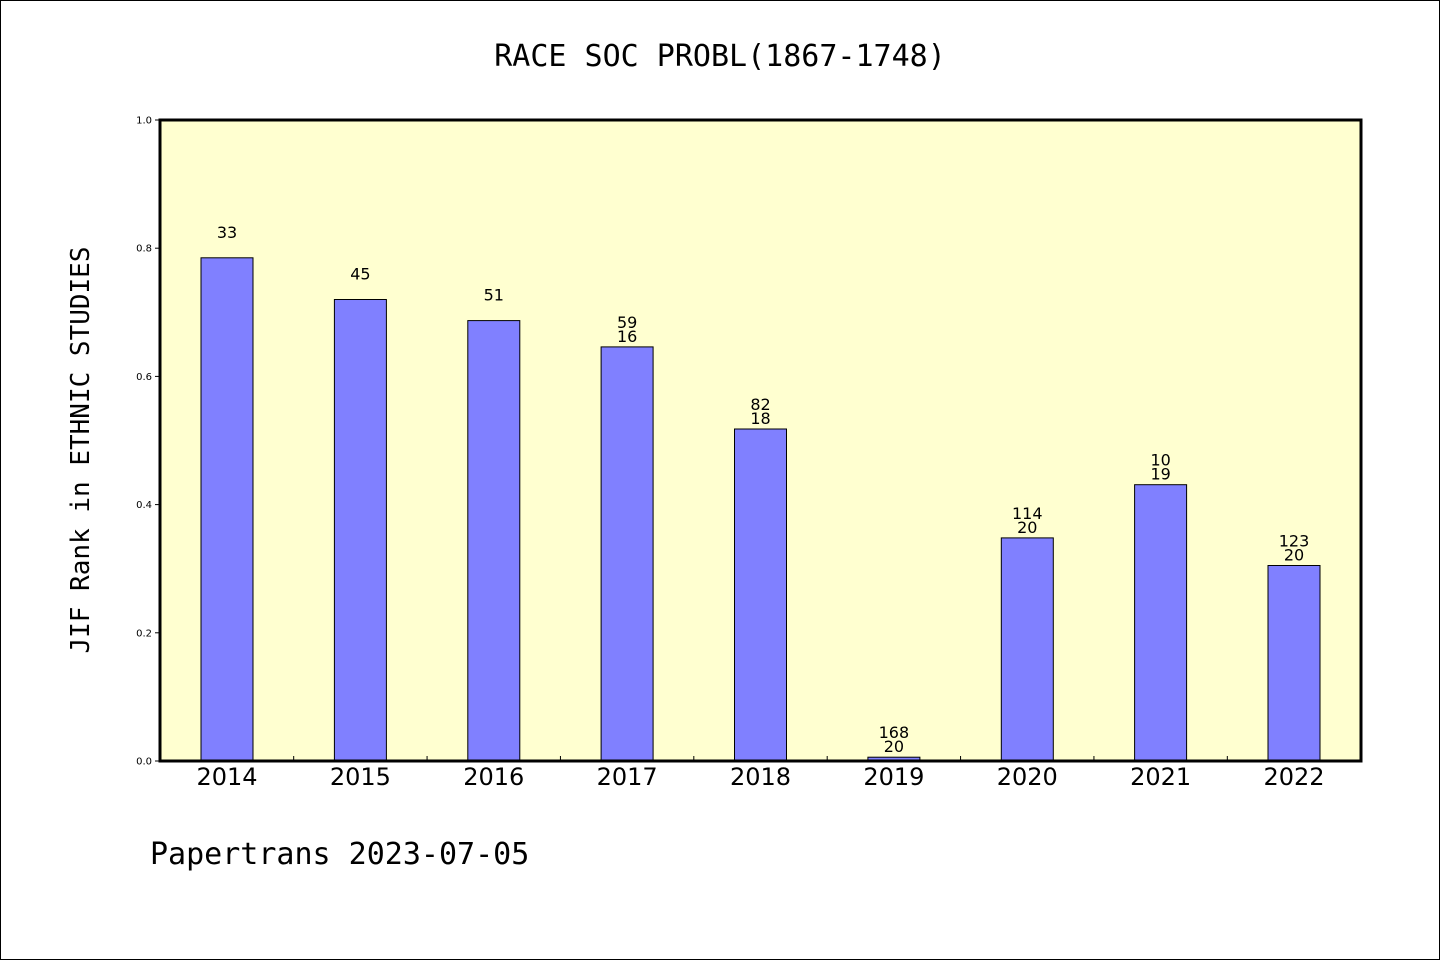 Image resolution: width=1440 pixels, height=960 pixels. What do you see at coordinates (1161, 623) in the screenshot?
I see `bar-2021` at bounding box center [1161, 623].